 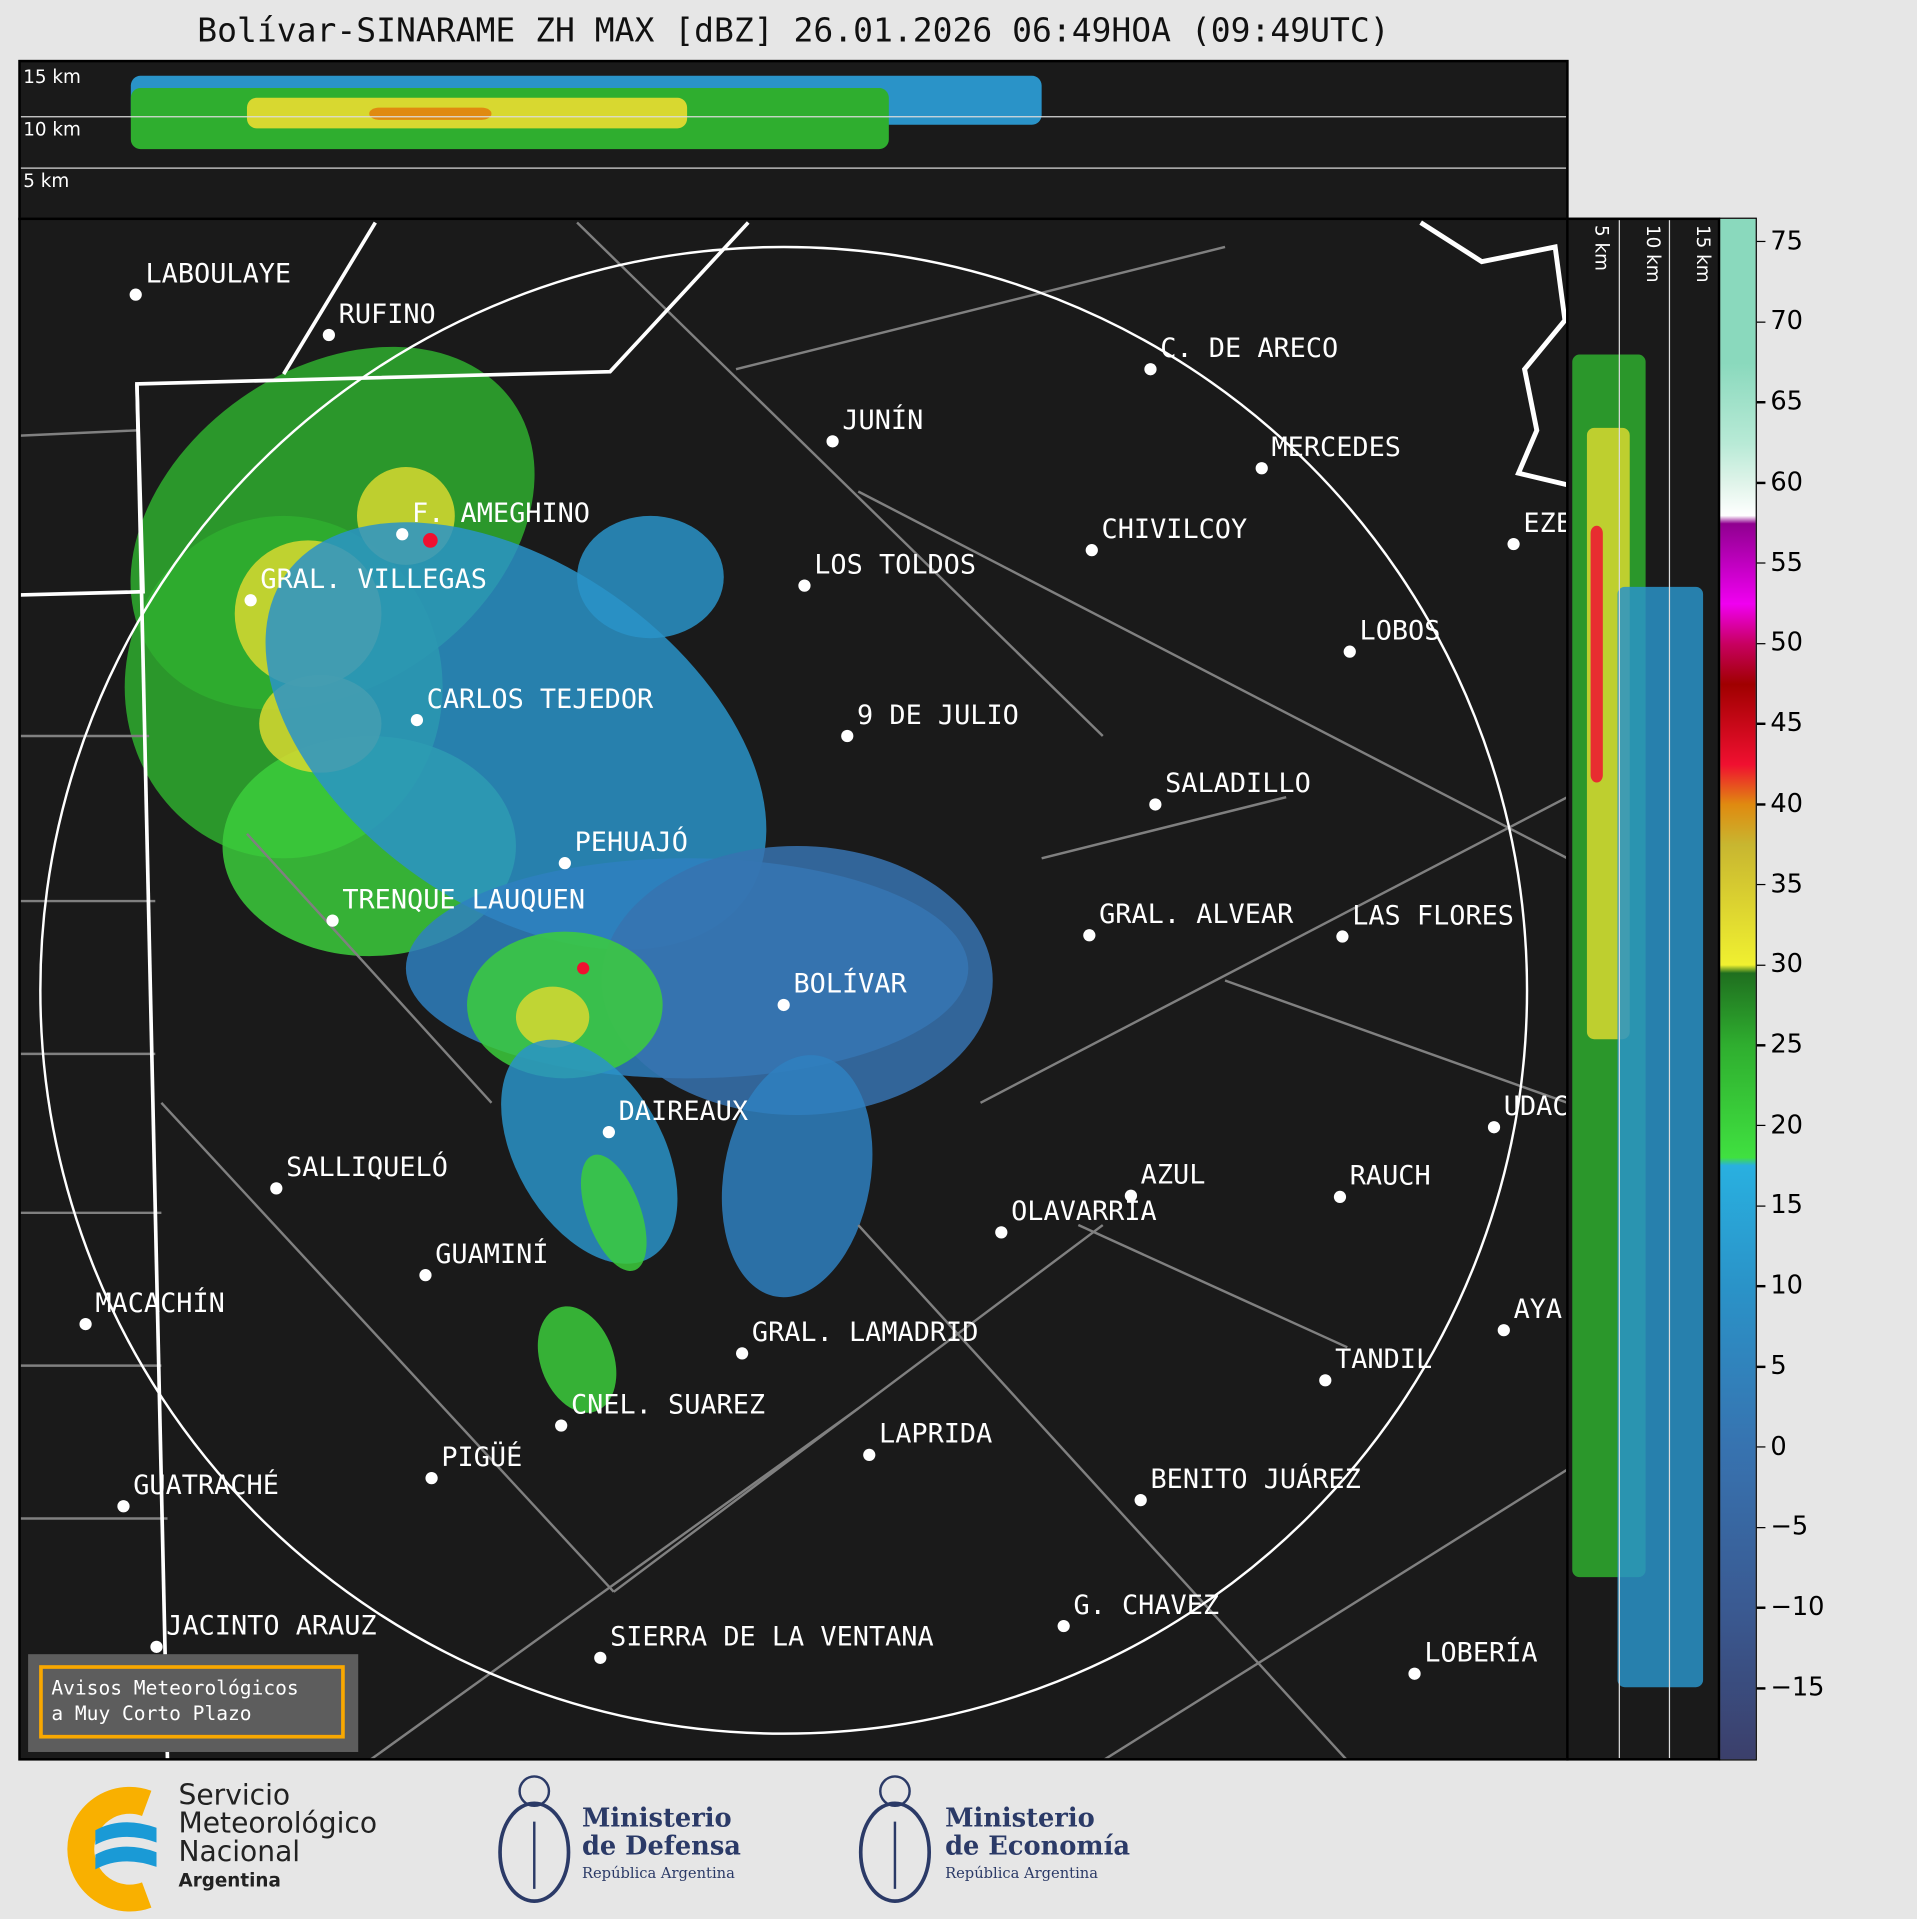 What do you see at coordinates (1652, 253) in the screenshot?
I see `height-label: 10 km` at bounding box center [1652, 253].